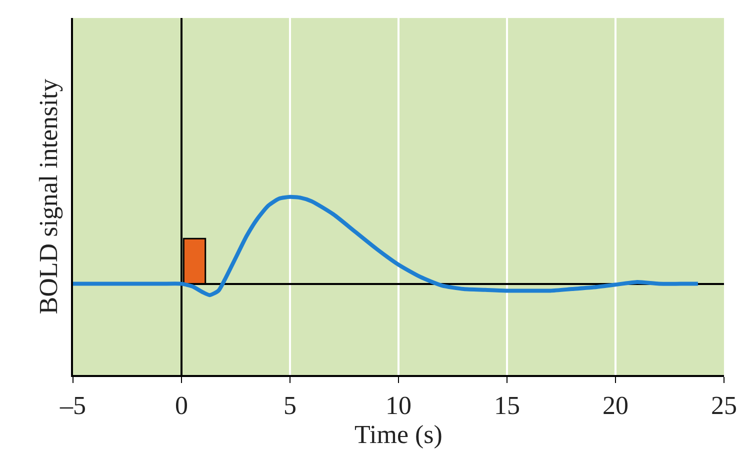 Image resolution: width=748 pixels, height=472 pixels. What do you see at coordinates (724, 405) in the screenshot?
I see `x-tick-label: 25` at bounding box center [724, 405].